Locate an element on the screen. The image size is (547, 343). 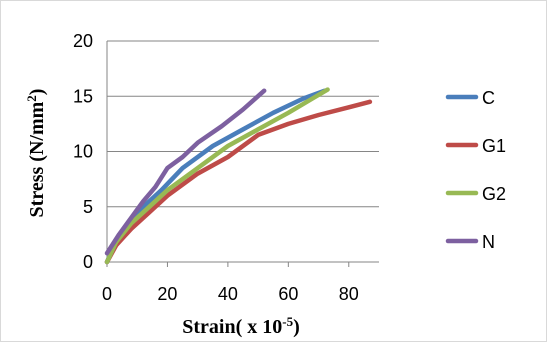
legend-label-g1: G1 is located at coordinates (494, 146).